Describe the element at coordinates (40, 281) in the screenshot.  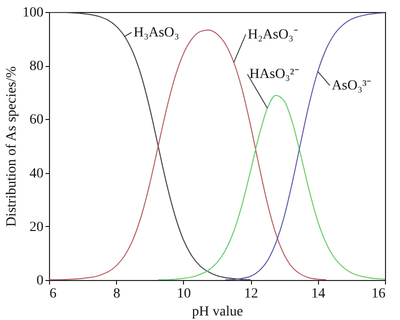
I see `y-tick-label: 0` at that location.